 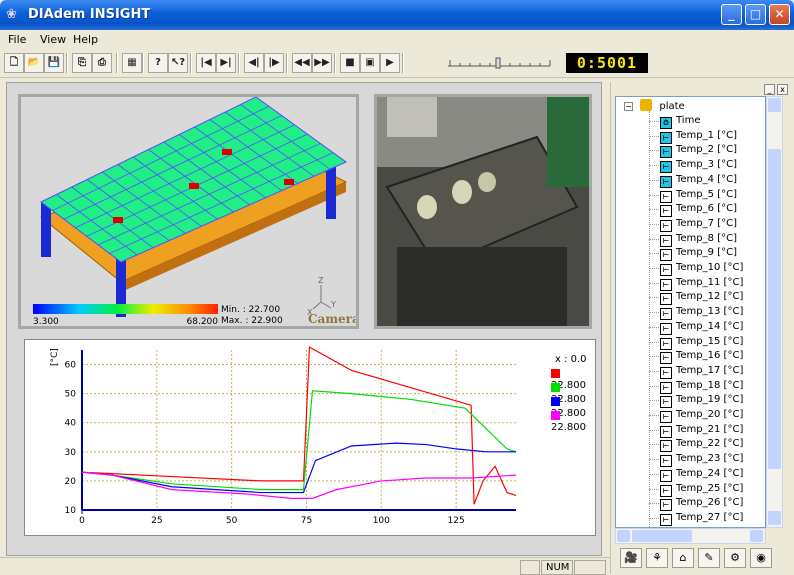 What do you see at coordinates (701, 298) in the screenshot?
I see `channel-item: ⊢ Temp_12 [°C]` at bounding box center [701, 298].